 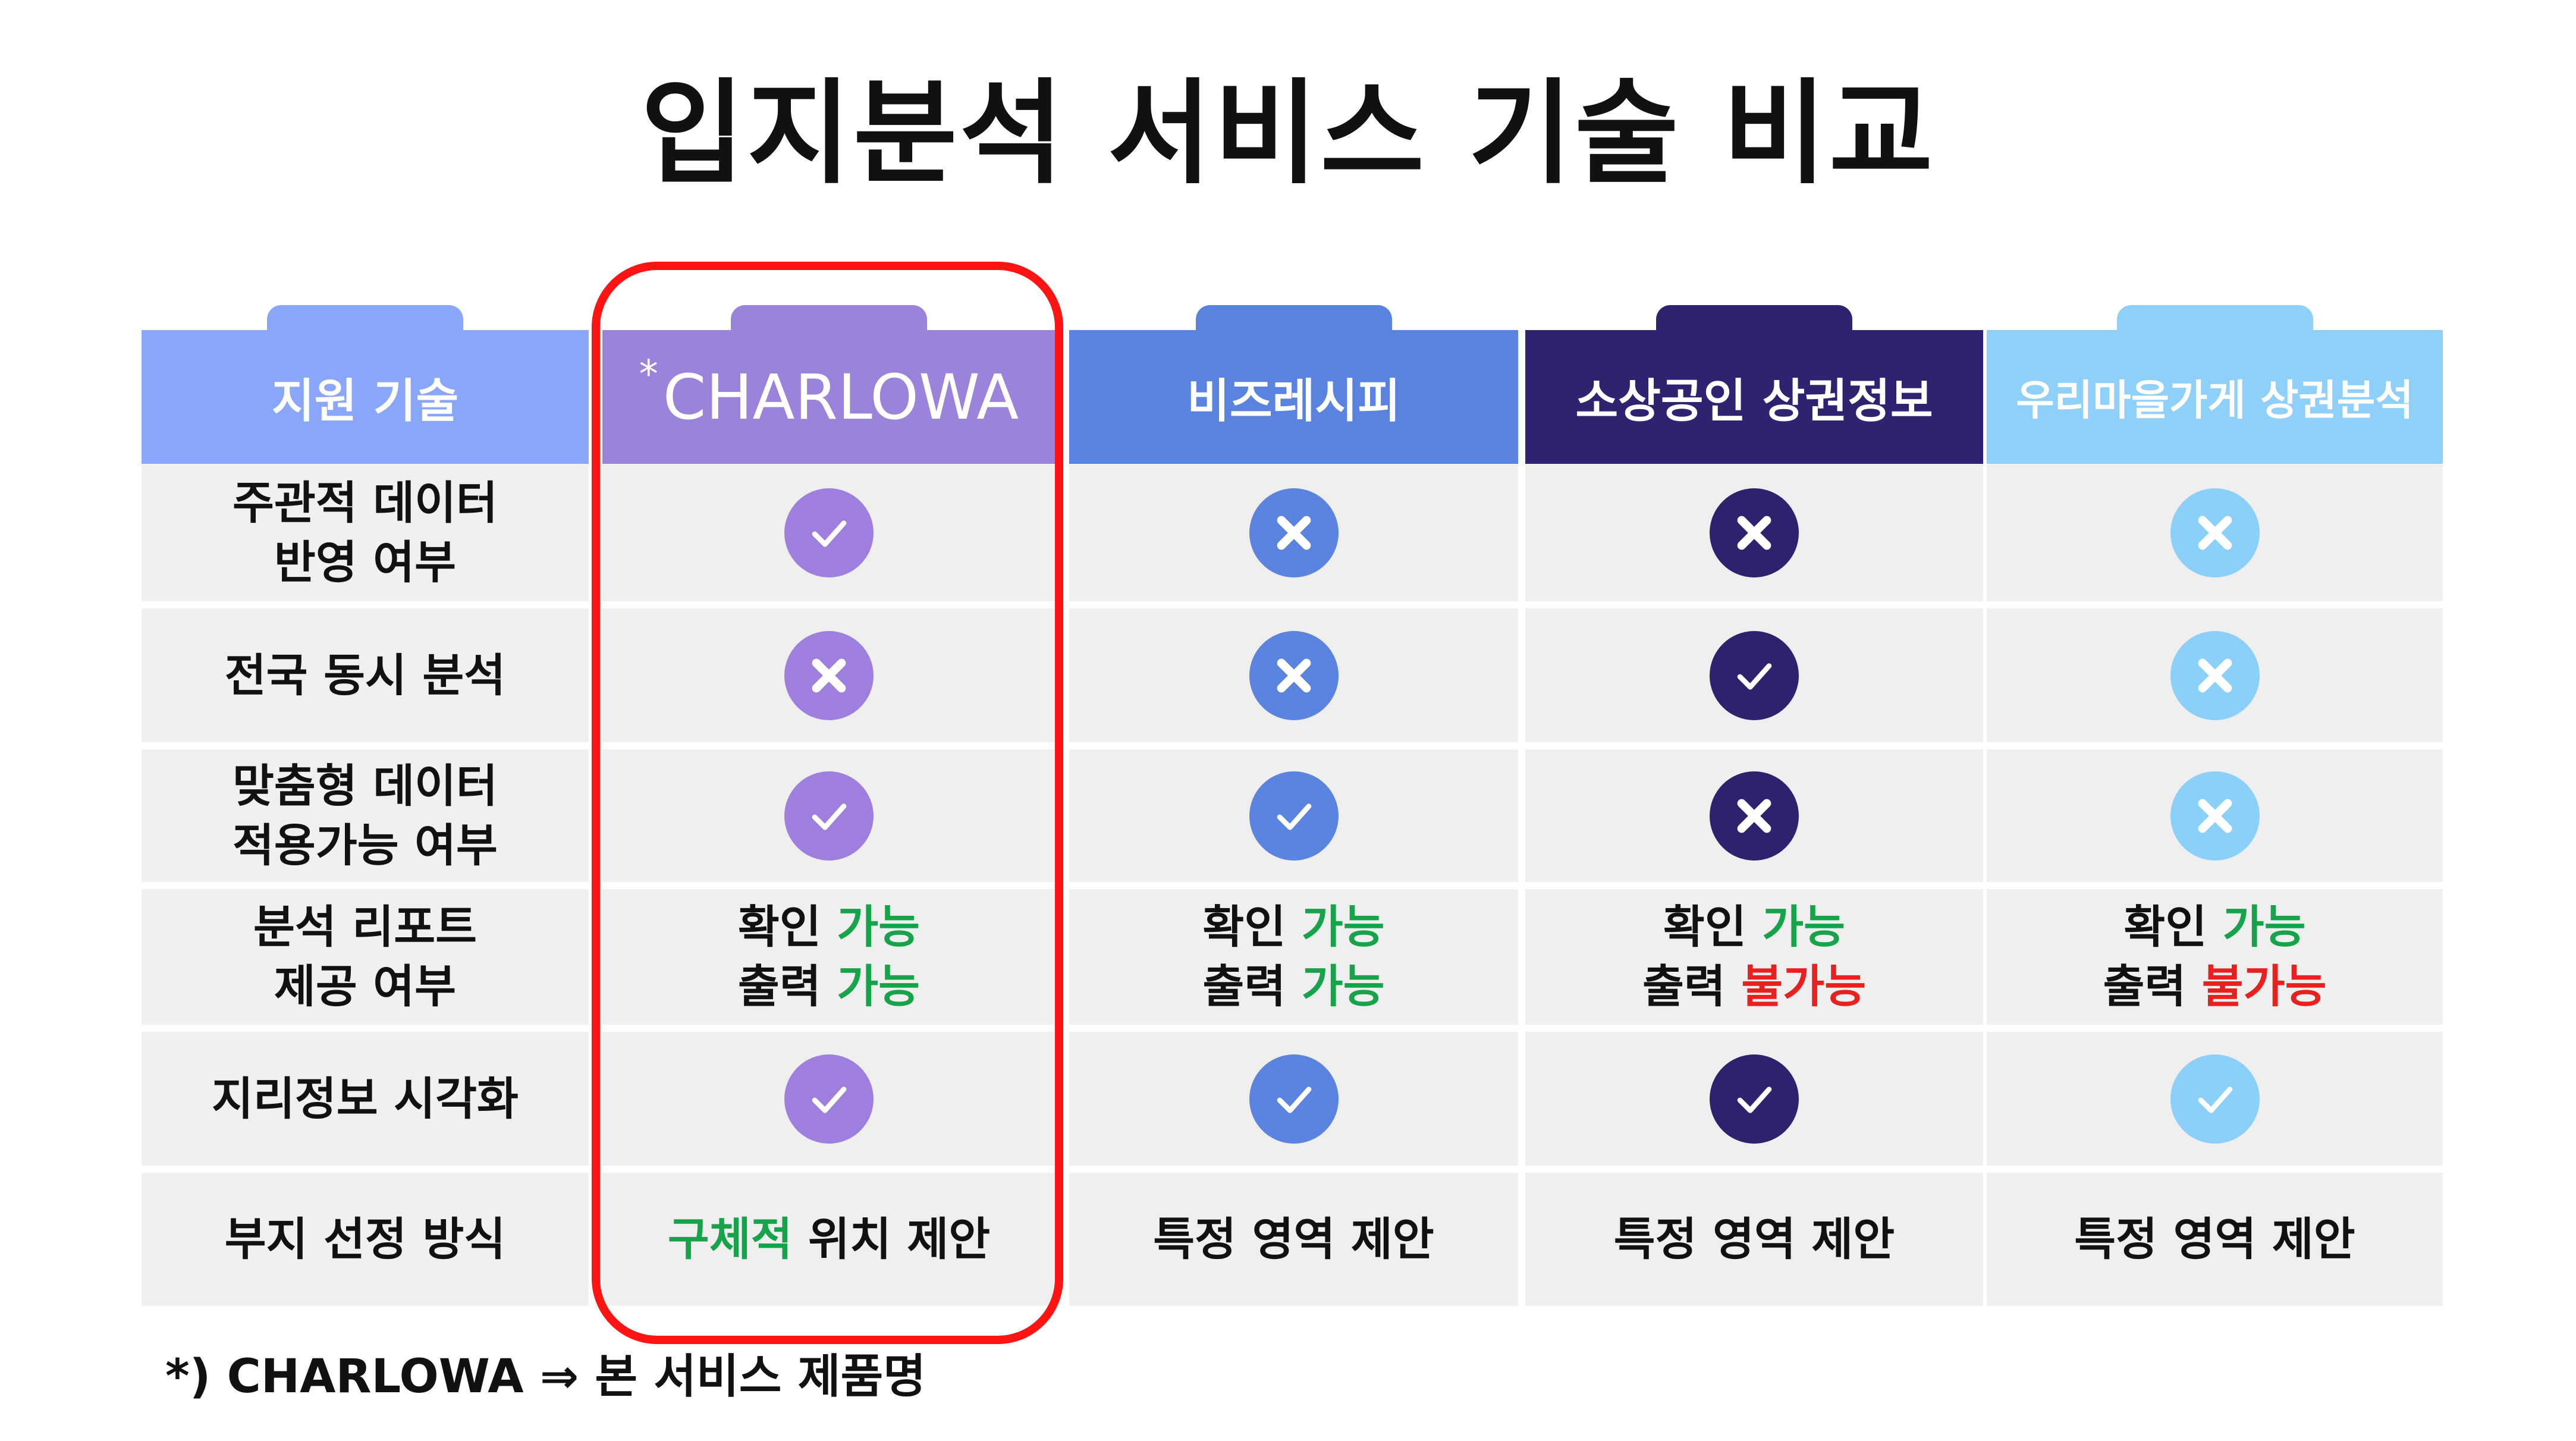 What do you see at coordinates (828, 957) in the screenshot?
I see `cell-charlowa: 확인 가능 출력 가능` at bounding box center [828, 957].